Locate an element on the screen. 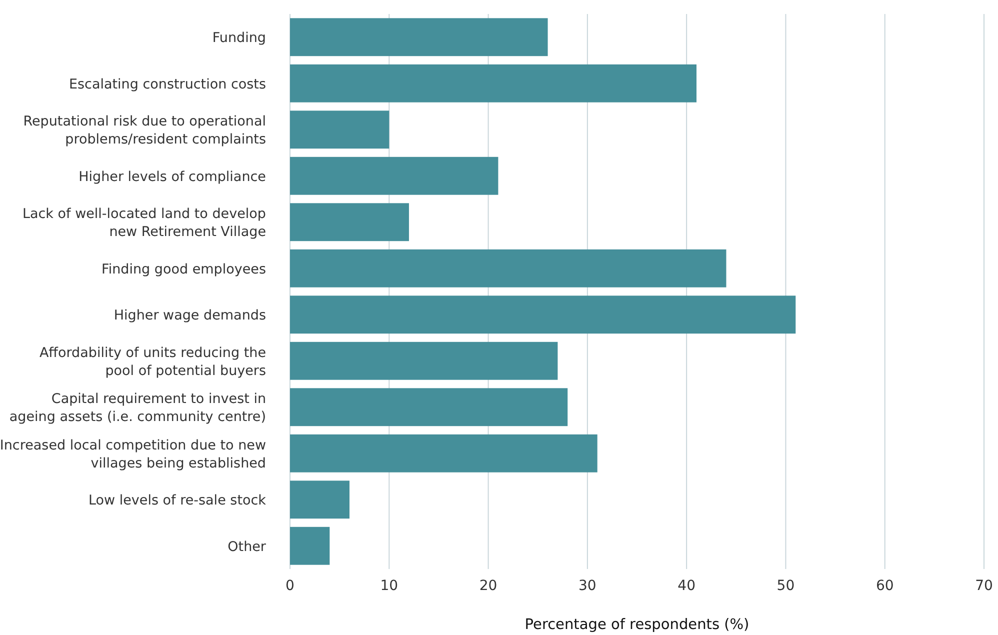 The height and width of the screenshot is (635, 998). y-tick-label: Increased local competition due to new villages being established is located at coordinates (133, 454).